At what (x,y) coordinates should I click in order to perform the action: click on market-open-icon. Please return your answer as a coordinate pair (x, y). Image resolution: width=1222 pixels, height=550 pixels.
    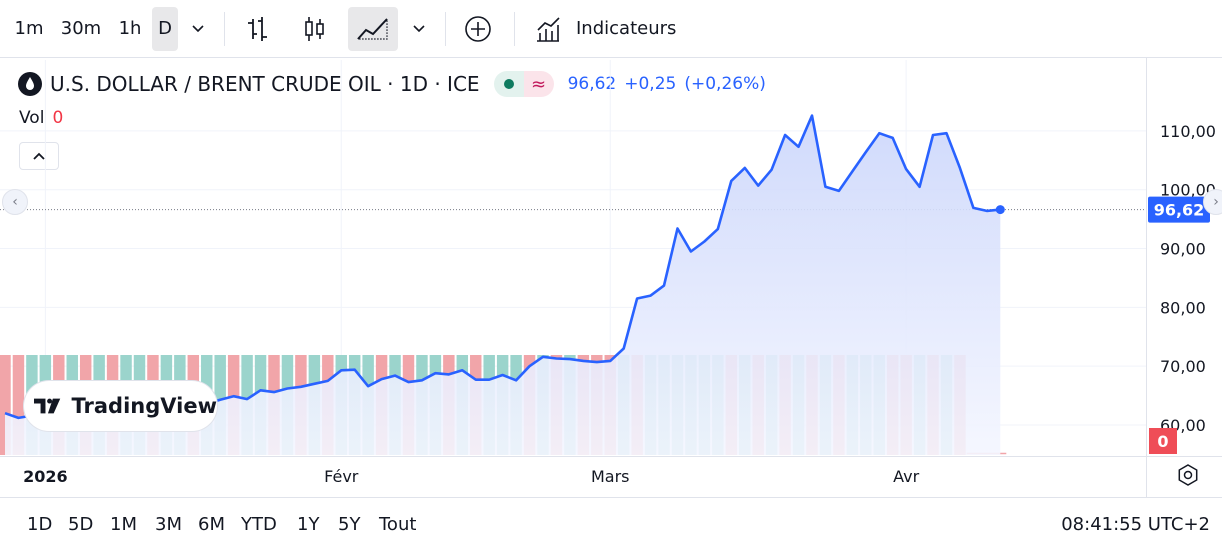
    Looking at the image, I should click on (508, 84).